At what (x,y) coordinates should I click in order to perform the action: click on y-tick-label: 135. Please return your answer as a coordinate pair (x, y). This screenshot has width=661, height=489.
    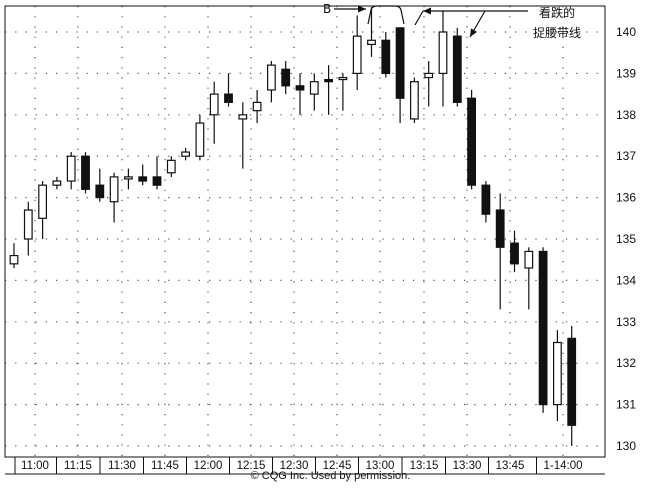
    Looking at the image, I should click on (626, 239).